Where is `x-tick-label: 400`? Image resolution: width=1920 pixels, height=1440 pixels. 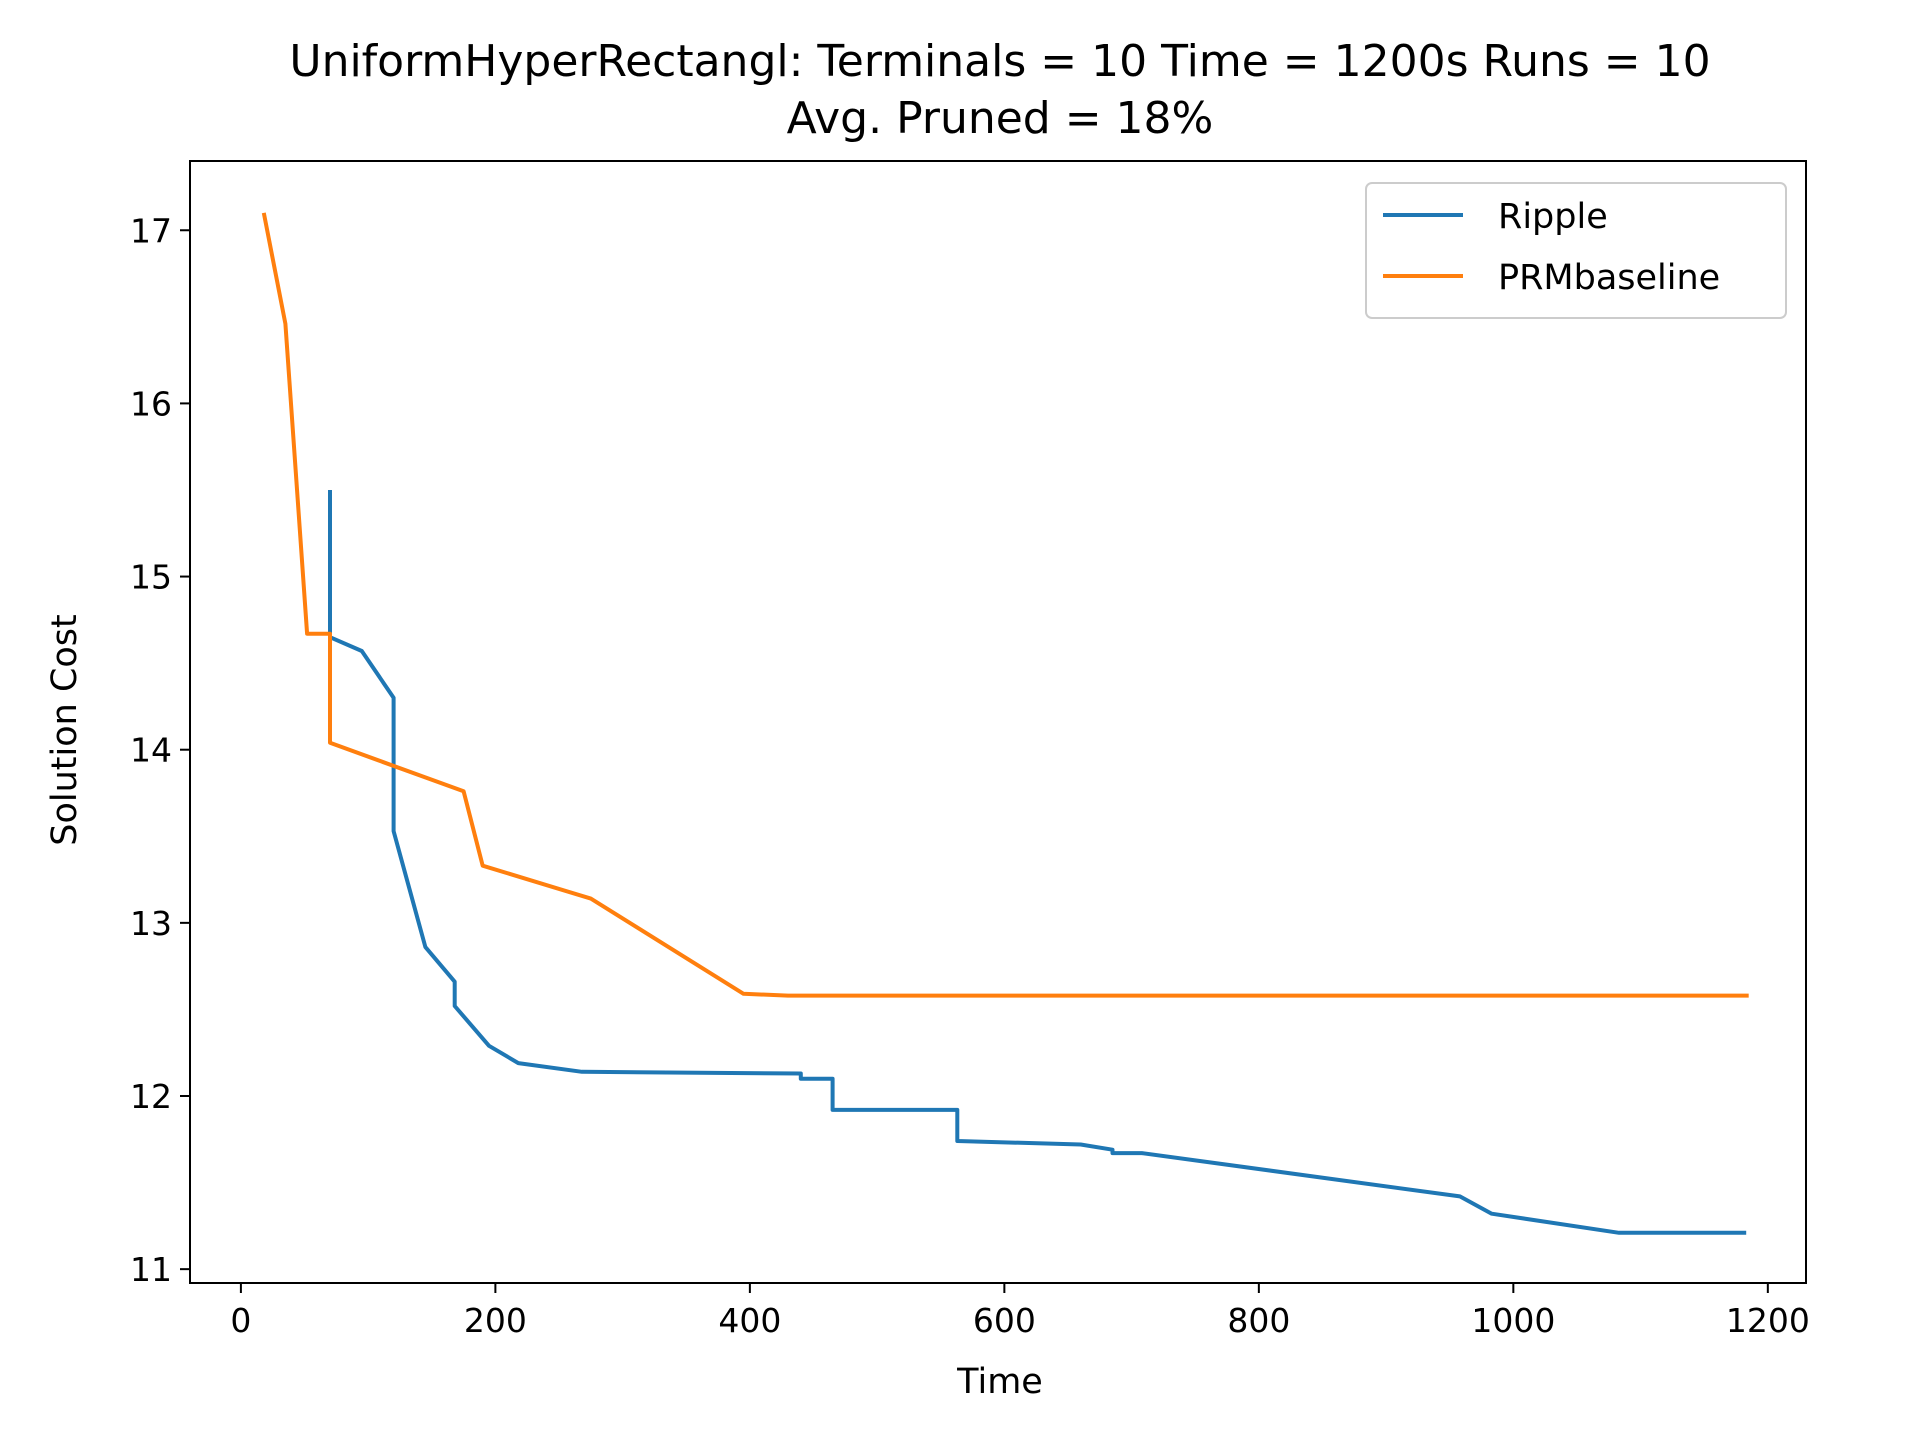
x-tick-label: 400 is located at coordinates (749, 1320).